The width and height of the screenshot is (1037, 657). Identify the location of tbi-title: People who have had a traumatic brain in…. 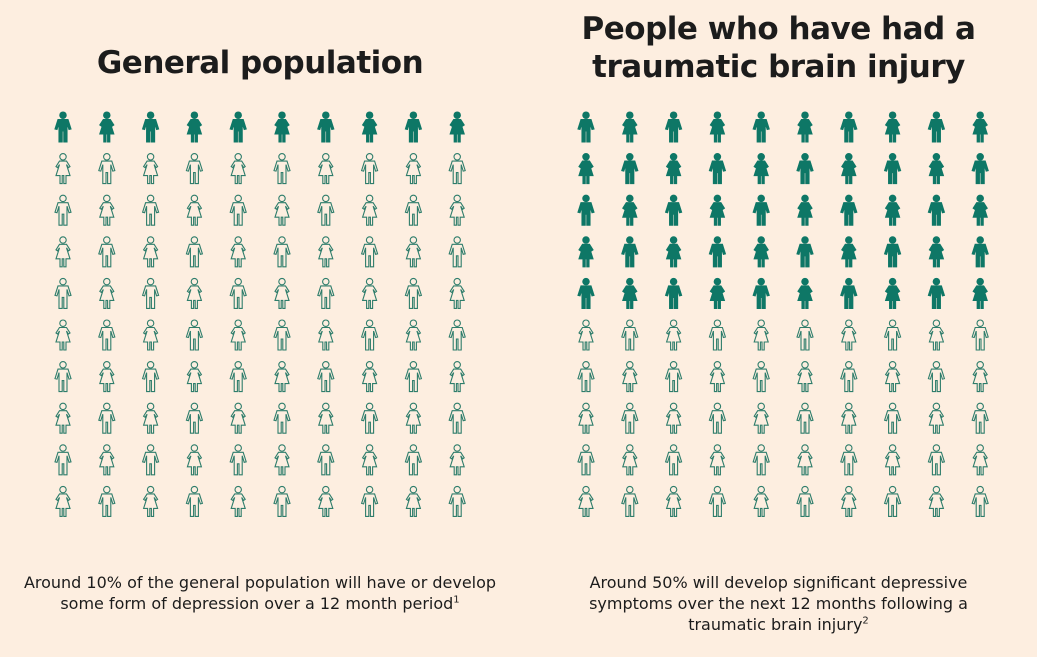
(778, 48).